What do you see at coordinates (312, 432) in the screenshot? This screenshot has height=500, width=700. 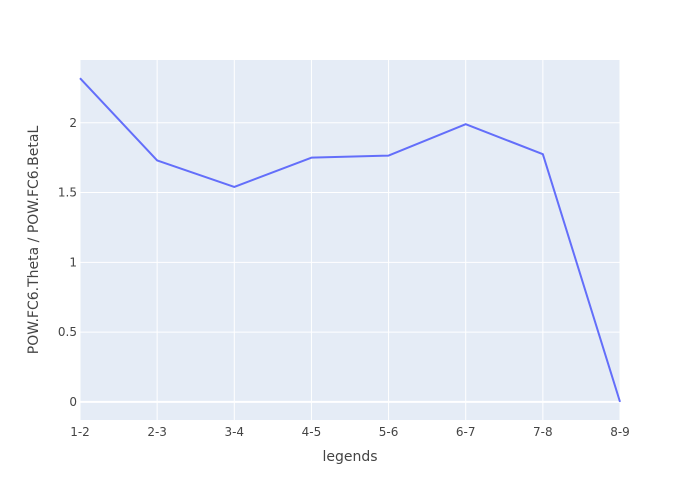 I see `x-tick-label: 4-5` at bounding box center [312, 432].